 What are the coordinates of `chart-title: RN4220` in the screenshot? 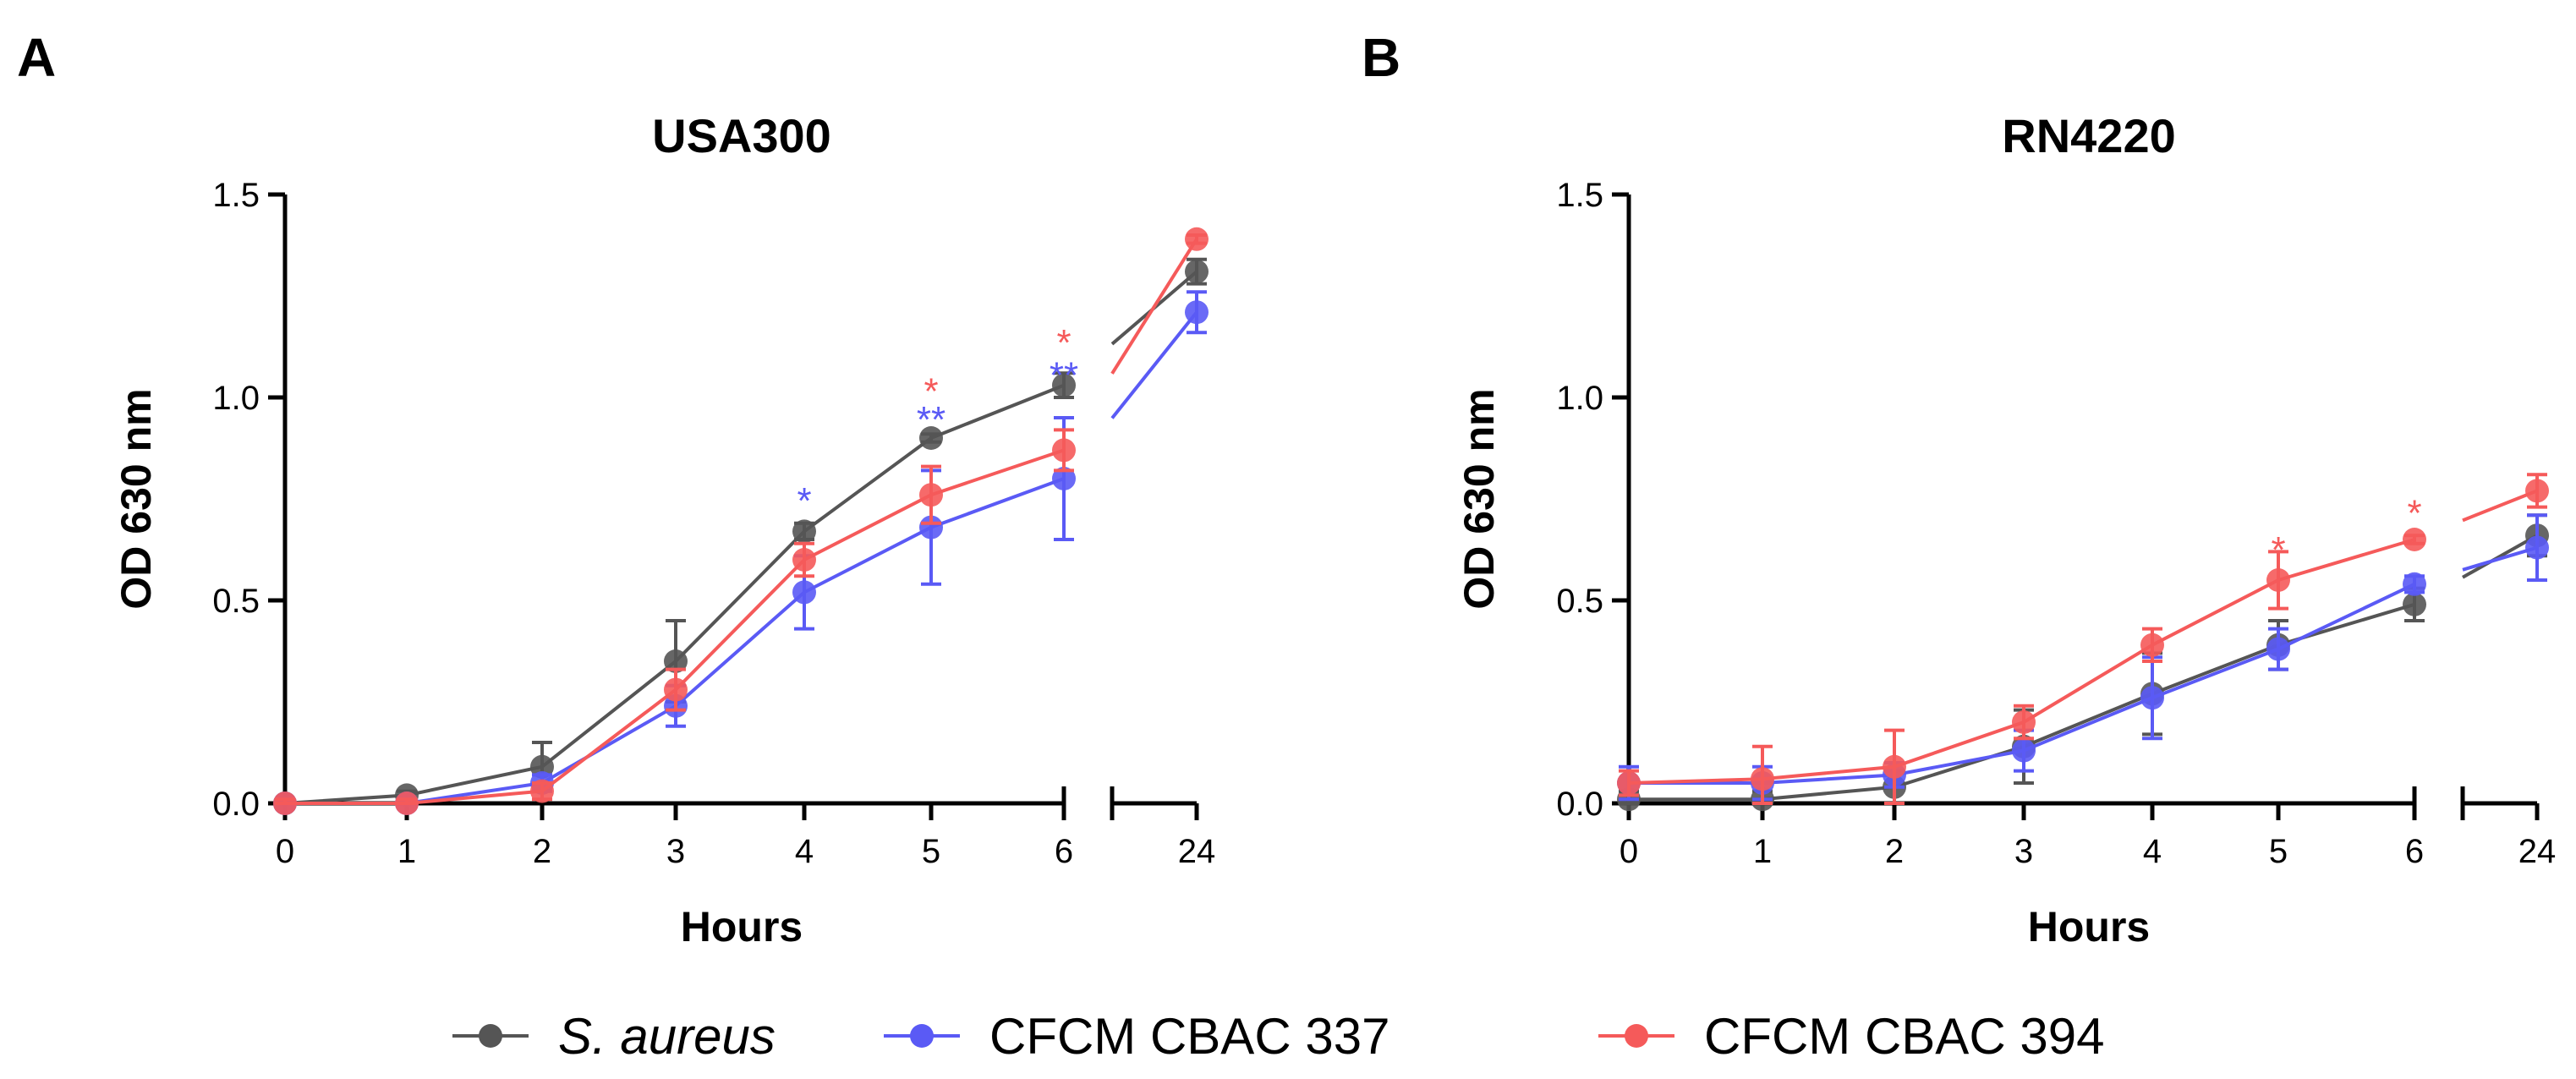 It's located at (2088, 135).